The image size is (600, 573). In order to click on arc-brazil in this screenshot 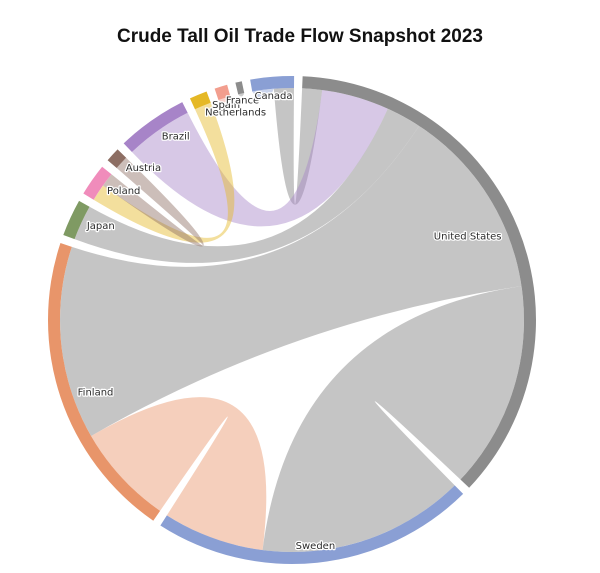, I will do `click(155, 127)`.